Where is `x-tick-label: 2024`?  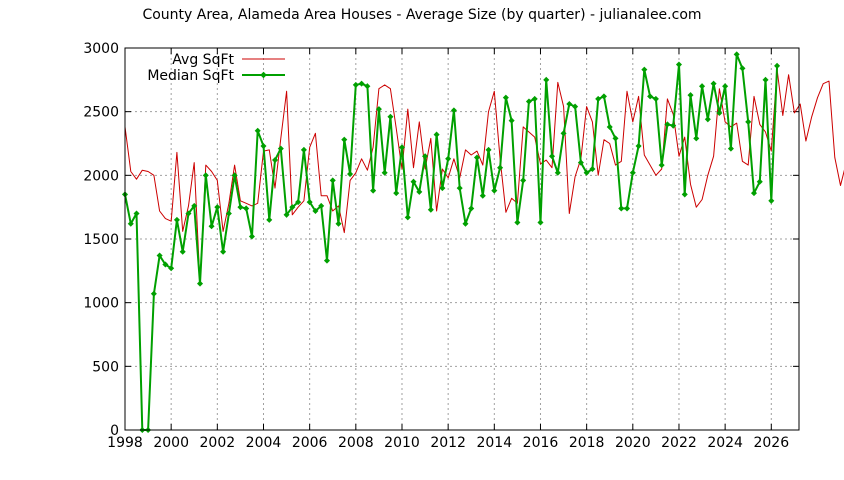
x-tick-label: 2024 is located at coordinates (725, 443).